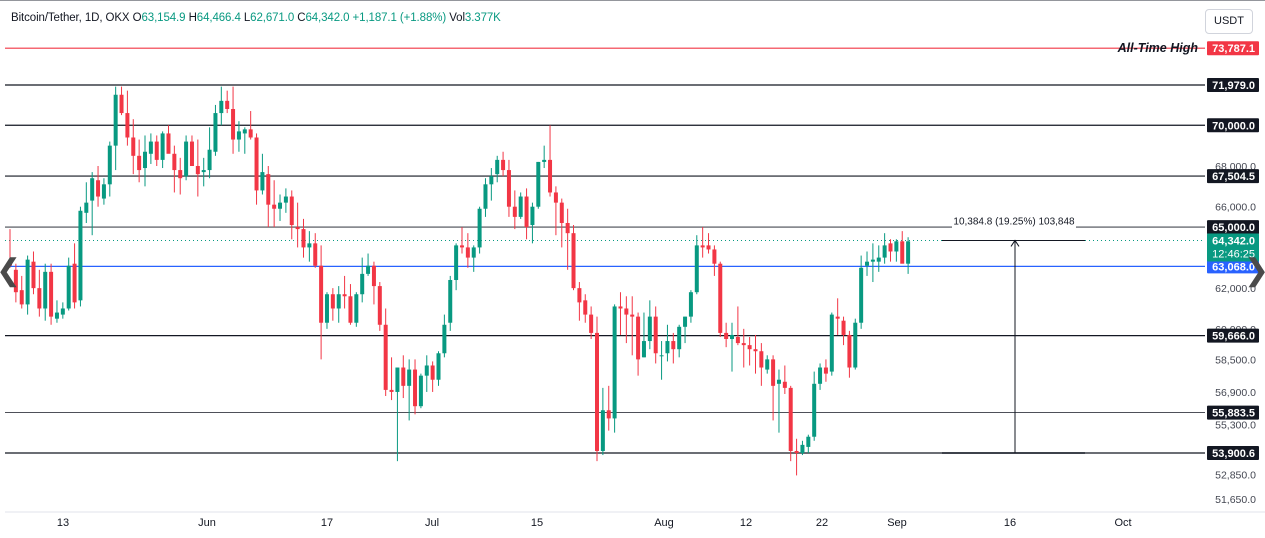 The image size is (1265, 538). Describe the element at coordinates (70, 18) in the screenshot. I see `symbol-title: Bitcoin/Tether, 1D, OKX` at that location.